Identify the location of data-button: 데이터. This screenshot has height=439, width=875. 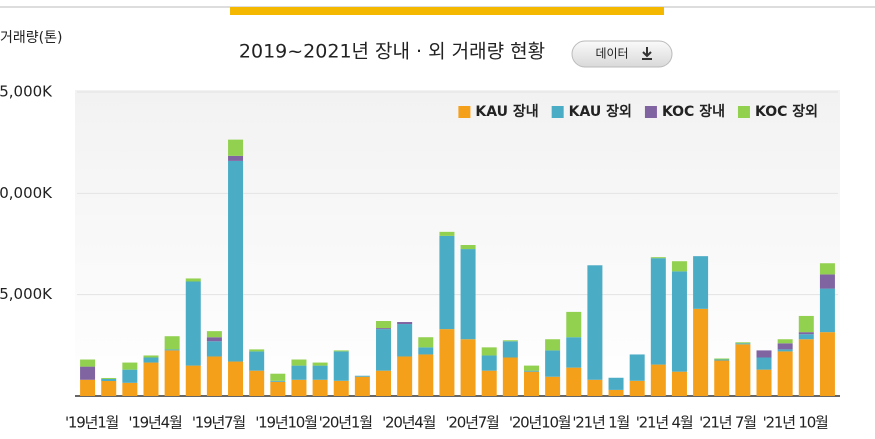
(622, 54).